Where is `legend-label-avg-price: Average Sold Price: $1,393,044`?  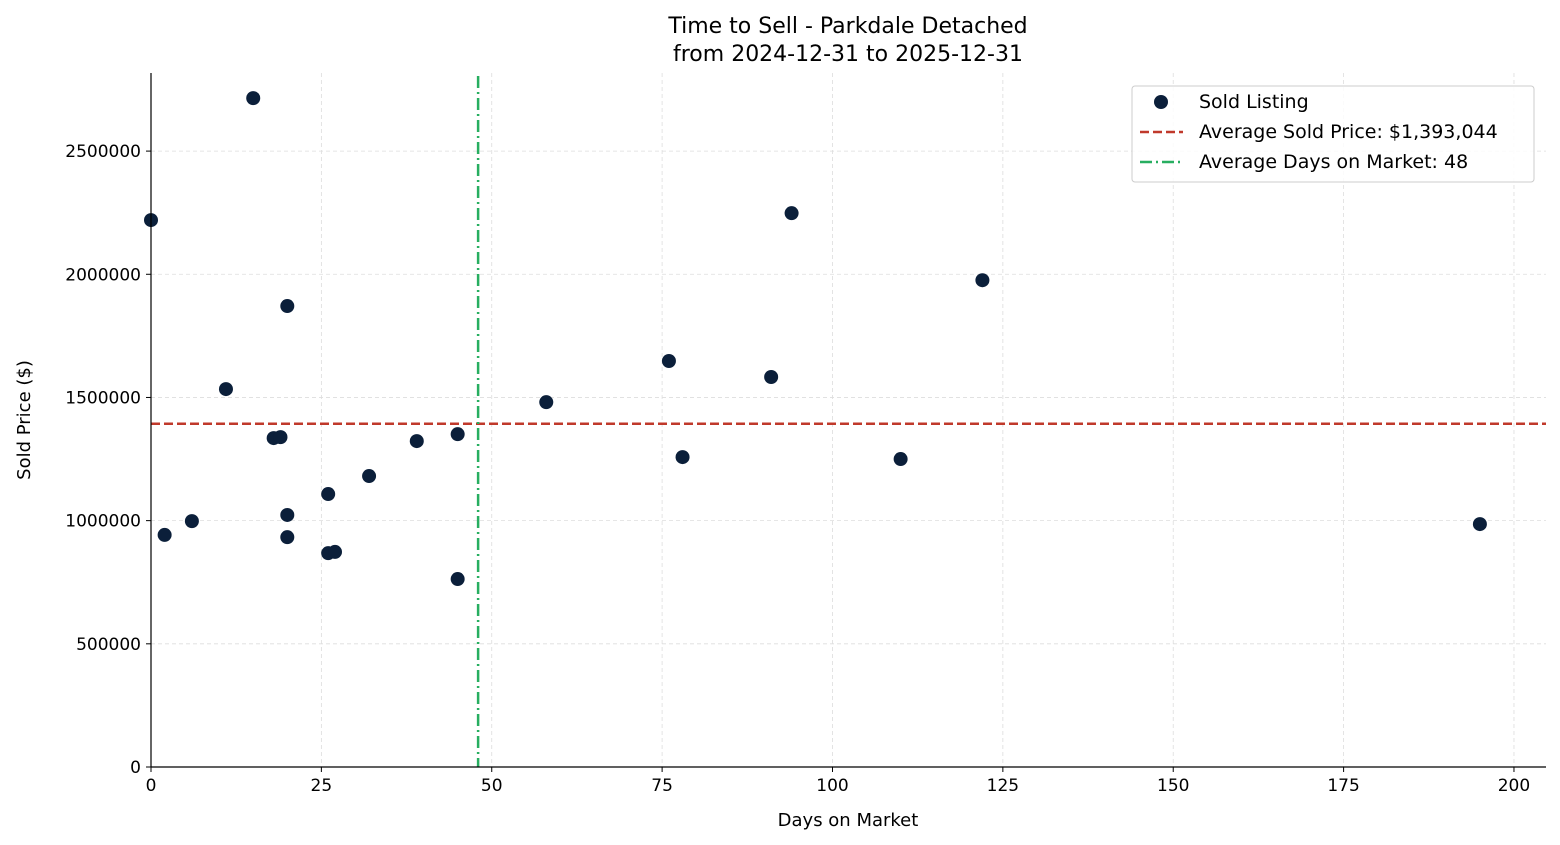 legend-label-avg-price: Average Sold Price: $1,393,044 is located at coordinates (1348, 132).